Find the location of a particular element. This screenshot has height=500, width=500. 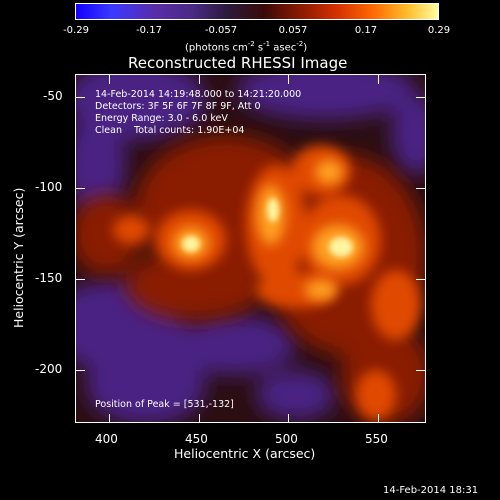

colorbar-tick: 0.29 is located at coordinates (439, 30).